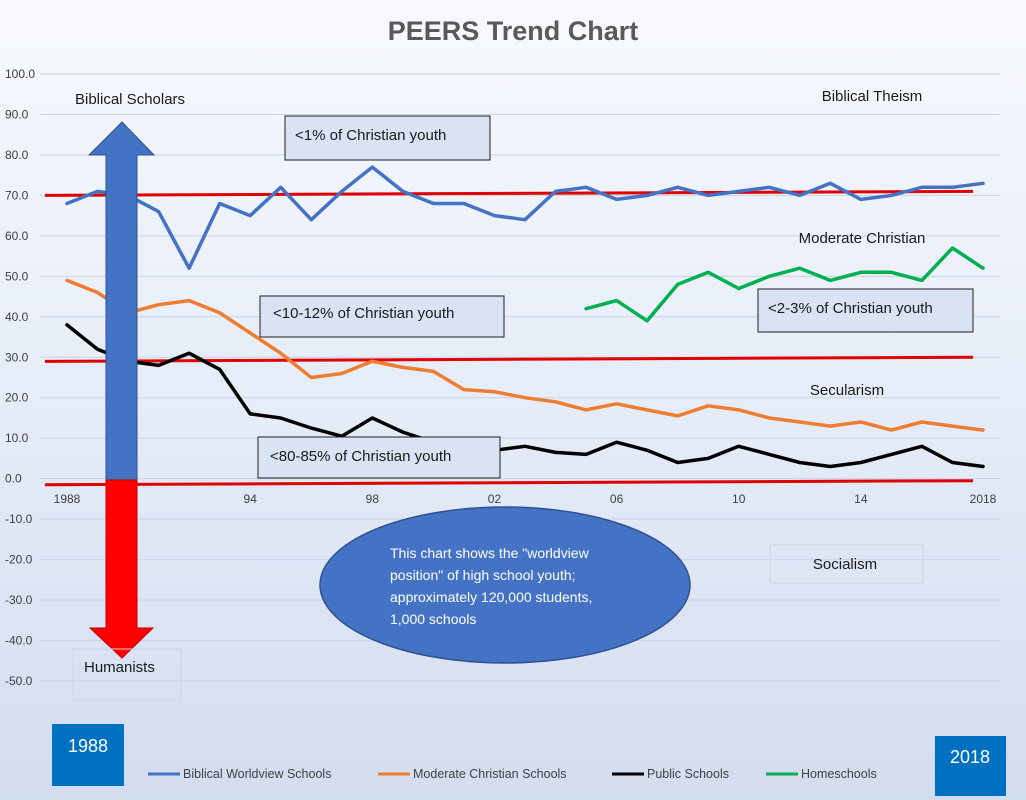  What do you see at coordinates (17, 317) in the screenshot?
I see `y-tick-label: 40.0` at bounding box center [17, 317].